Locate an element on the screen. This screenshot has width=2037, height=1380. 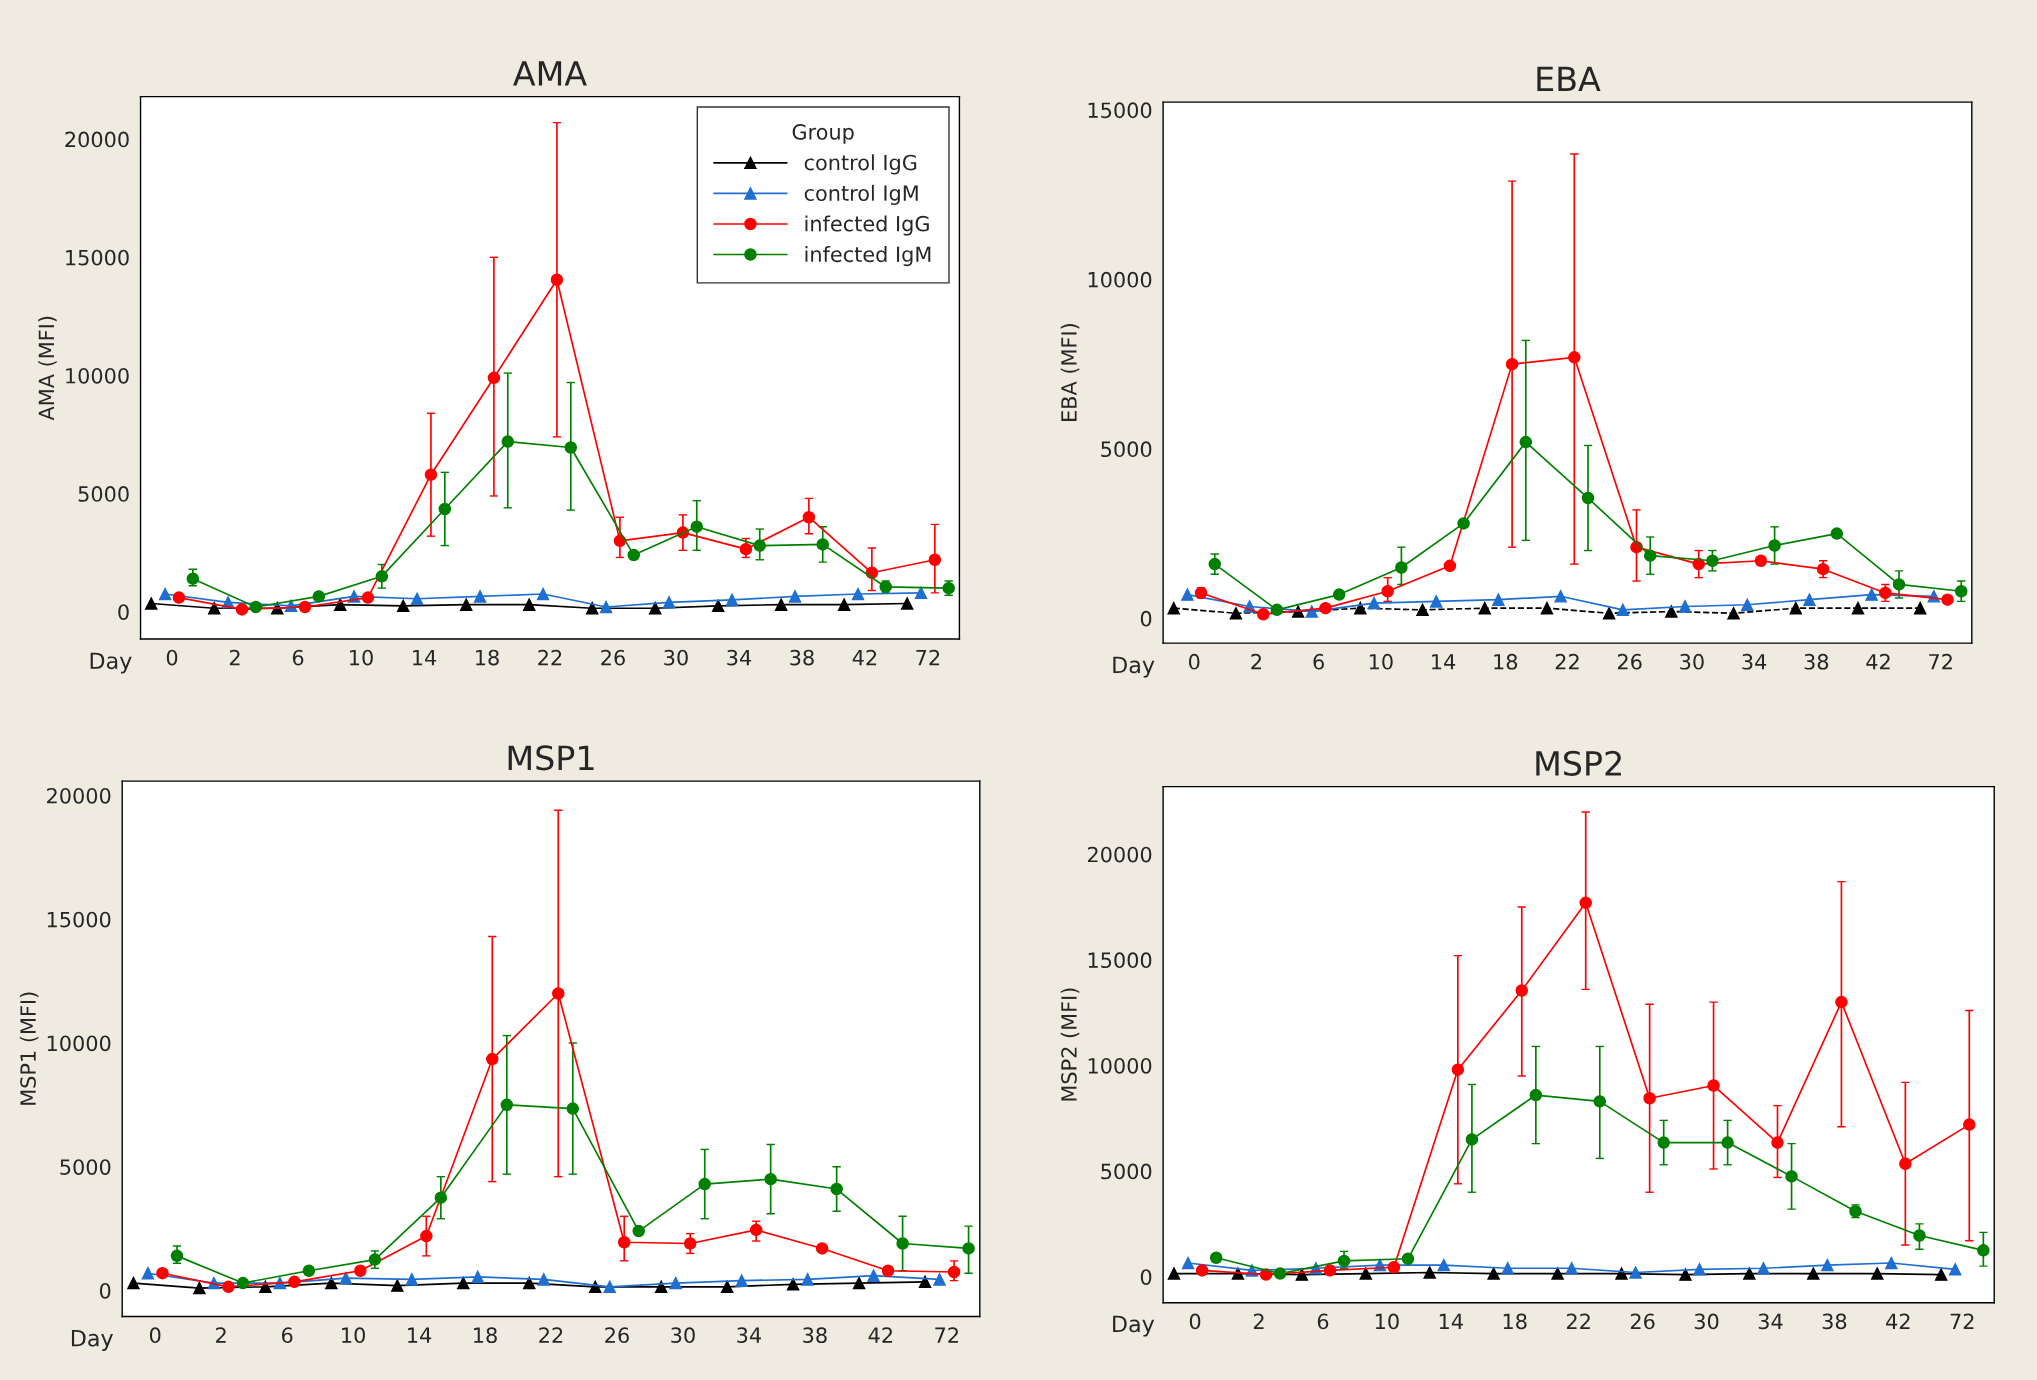
legend-label: control IgG is located at coordinates (860, 164).